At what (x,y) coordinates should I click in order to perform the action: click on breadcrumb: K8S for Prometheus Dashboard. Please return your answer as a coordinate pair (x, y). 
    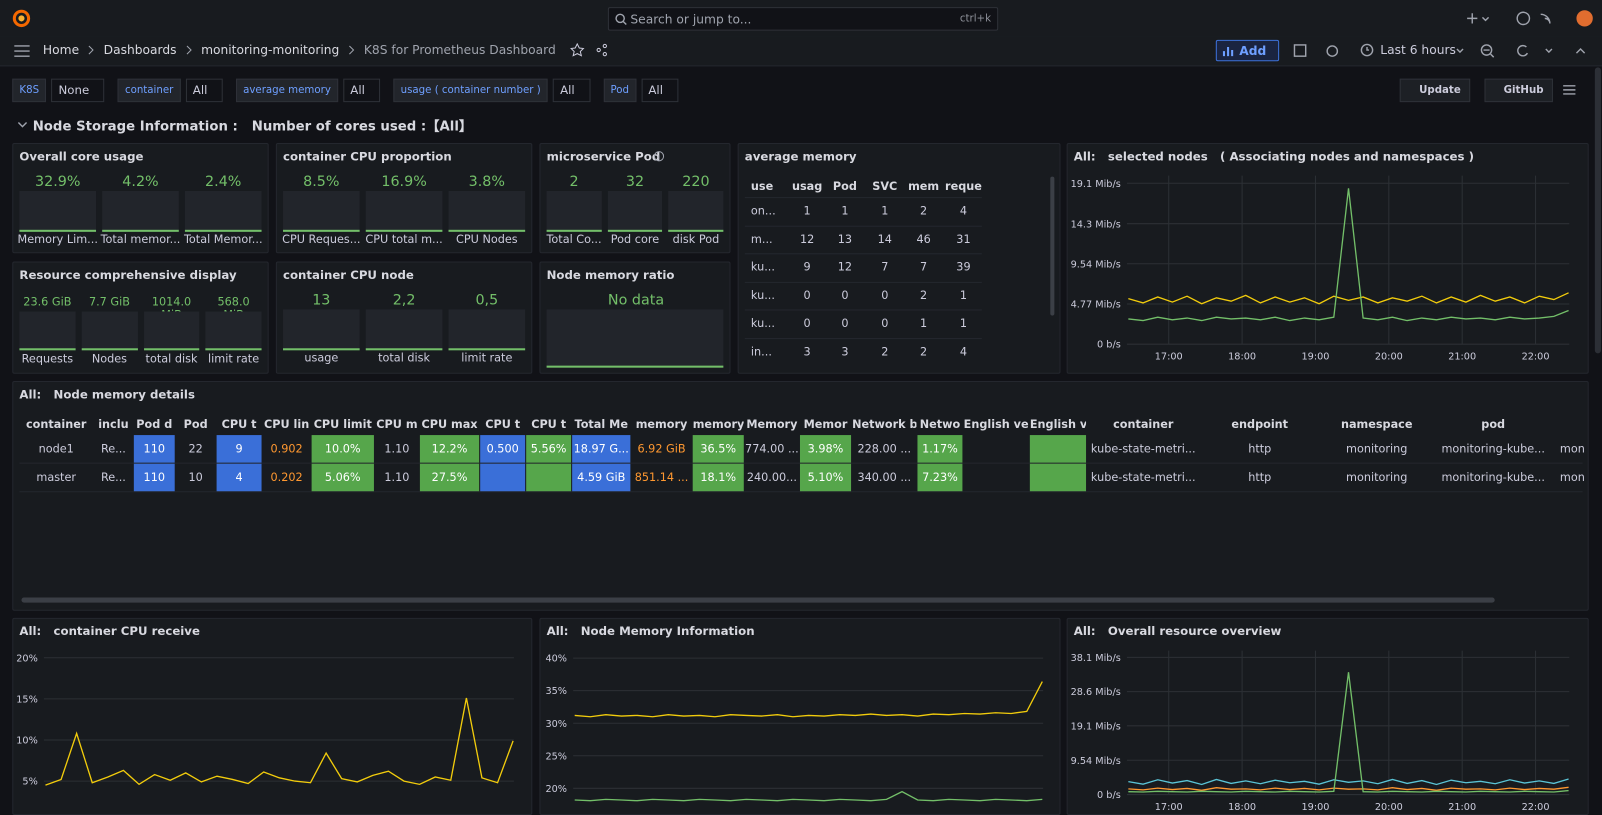
    Looking at the image, I should click on (459, 50).